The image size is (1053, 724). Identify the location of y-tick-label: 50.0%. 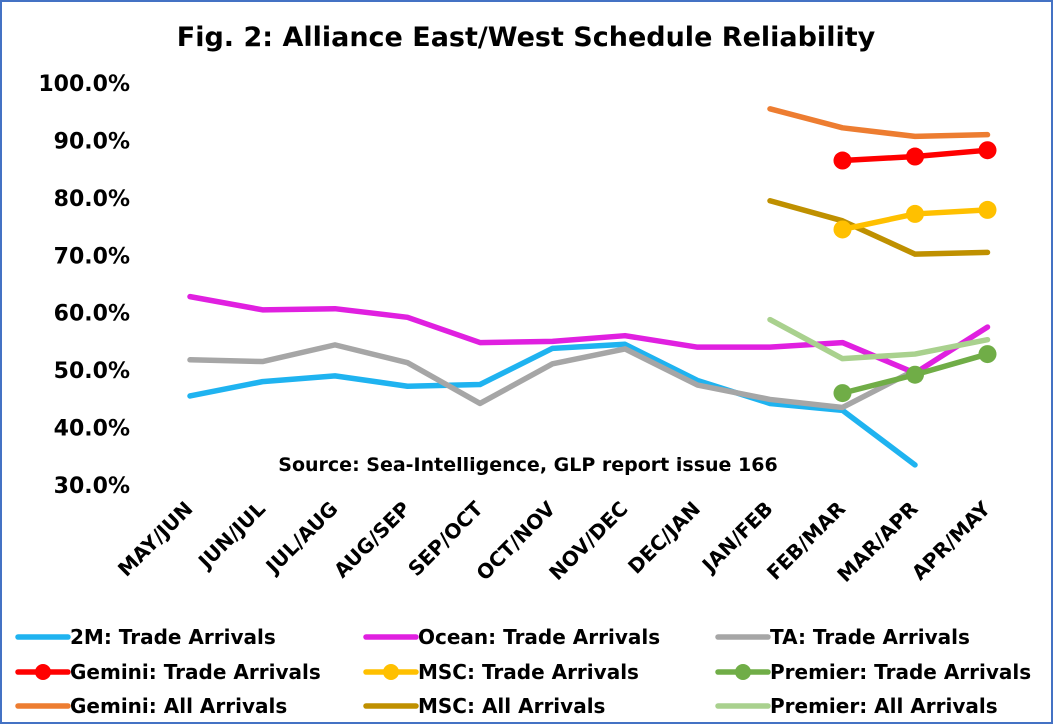
(92, 371).